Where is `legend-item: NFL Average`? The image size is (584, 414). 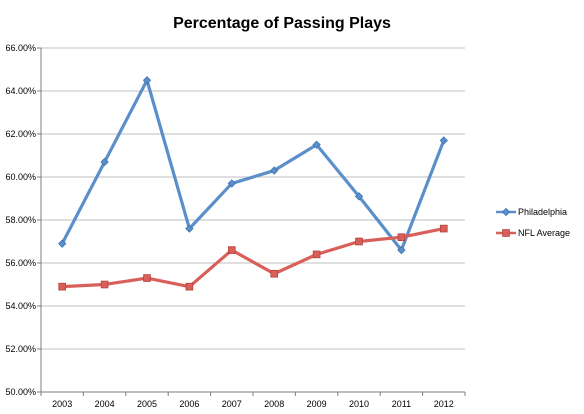 legend-item: NFL Average is located at coordinates (533, 233).